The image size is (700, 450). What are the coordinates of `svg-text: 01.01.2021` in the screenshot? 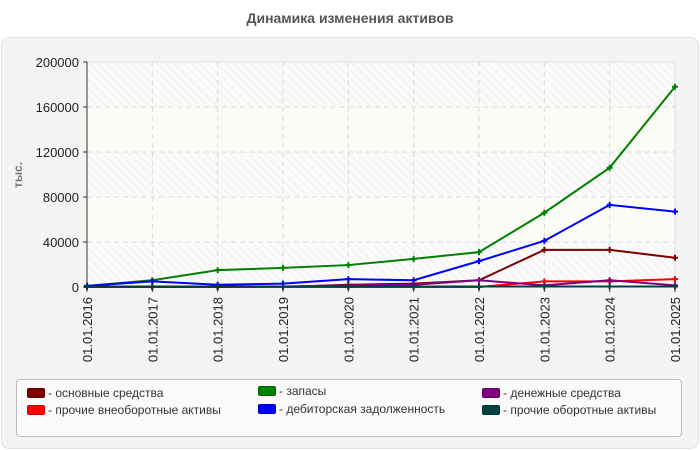 It's located at (414, 329).